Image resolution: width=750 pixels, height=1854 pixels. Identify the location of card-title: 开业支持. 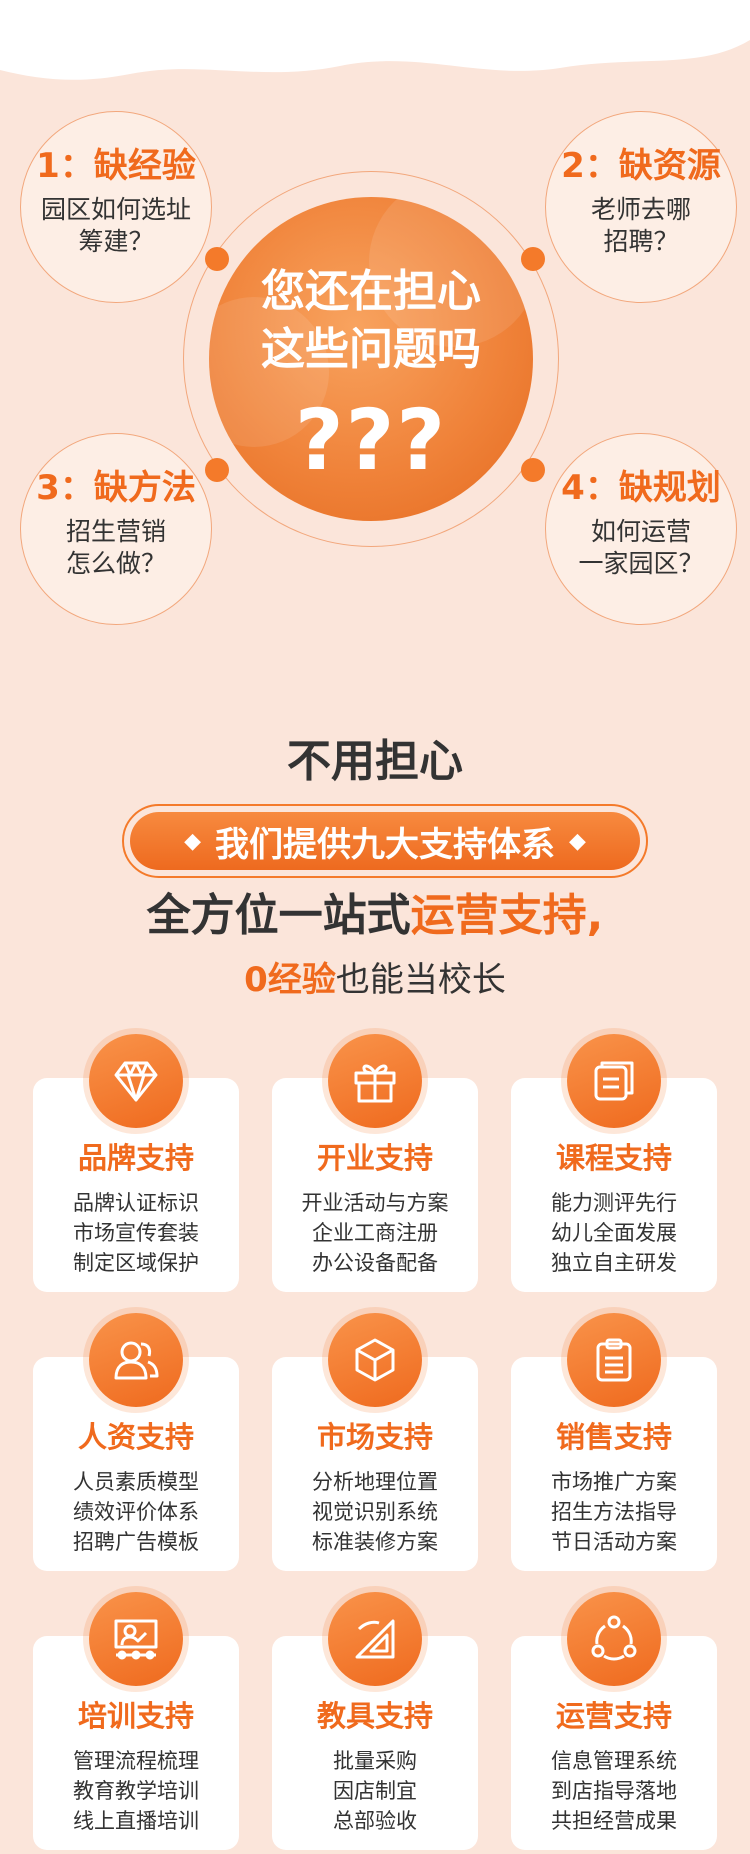
(374, 1158).